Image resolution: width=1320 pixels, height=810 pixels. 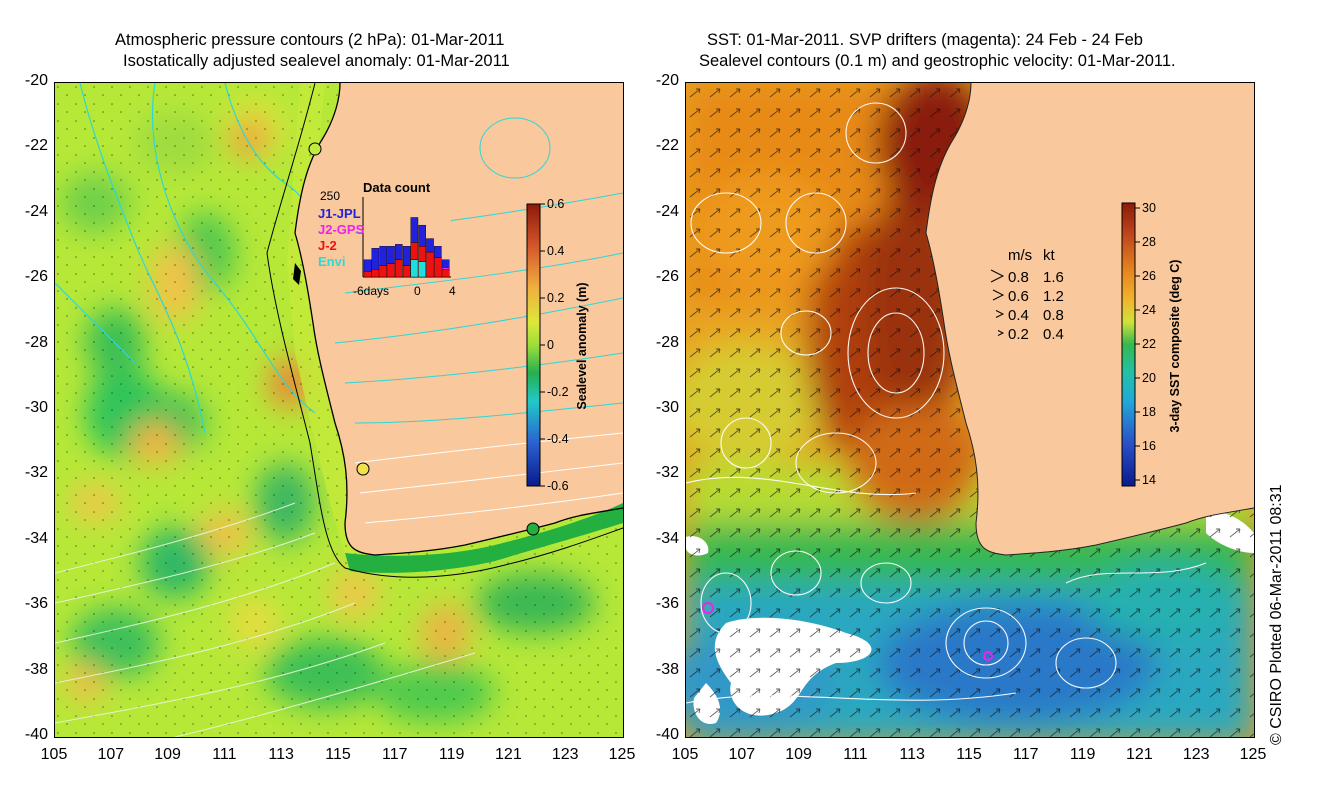 What do you see at coordinates (1149, 480) in the screenshot?
I see `colorbar-tick-label: 14` at bounding box center [1149, 480].